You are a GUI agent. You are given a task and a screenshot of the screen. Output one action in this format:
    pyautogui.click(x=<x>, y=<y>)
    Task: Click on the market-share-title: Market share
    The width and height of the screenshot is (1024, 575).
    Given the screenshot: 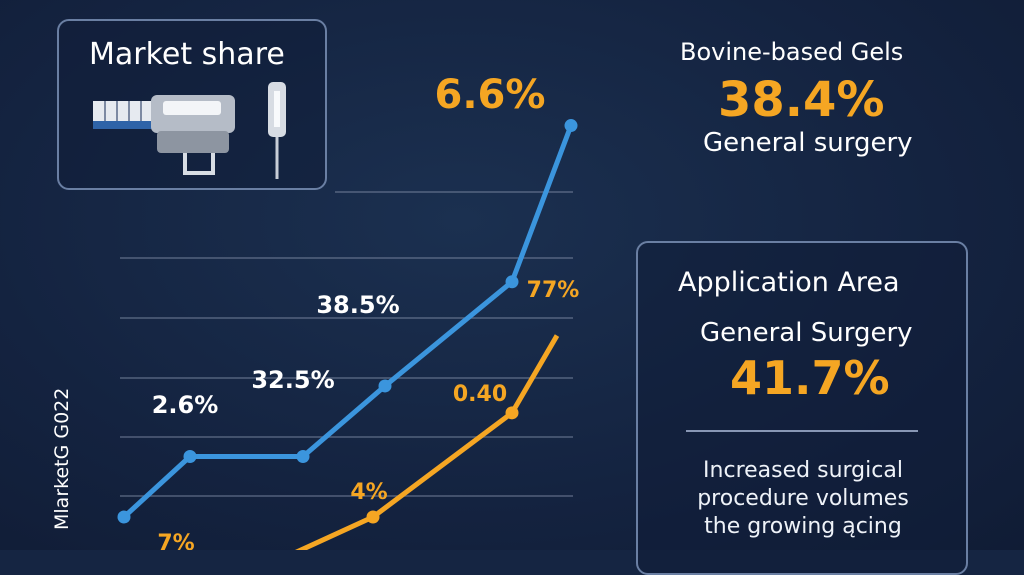 What is the action you would take?
    pyautogui.click(x=187, y=54)
    